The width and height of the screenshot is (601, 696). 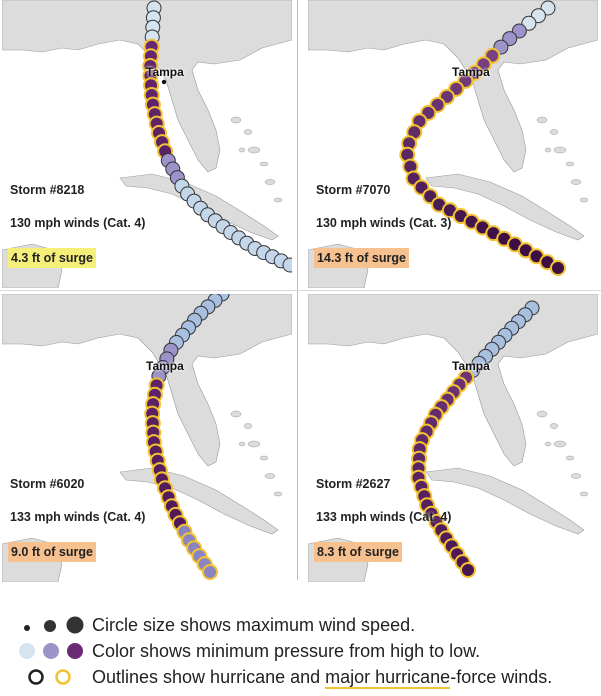 I want to click on pressure-high-symbol, so click(x=27, y=651).